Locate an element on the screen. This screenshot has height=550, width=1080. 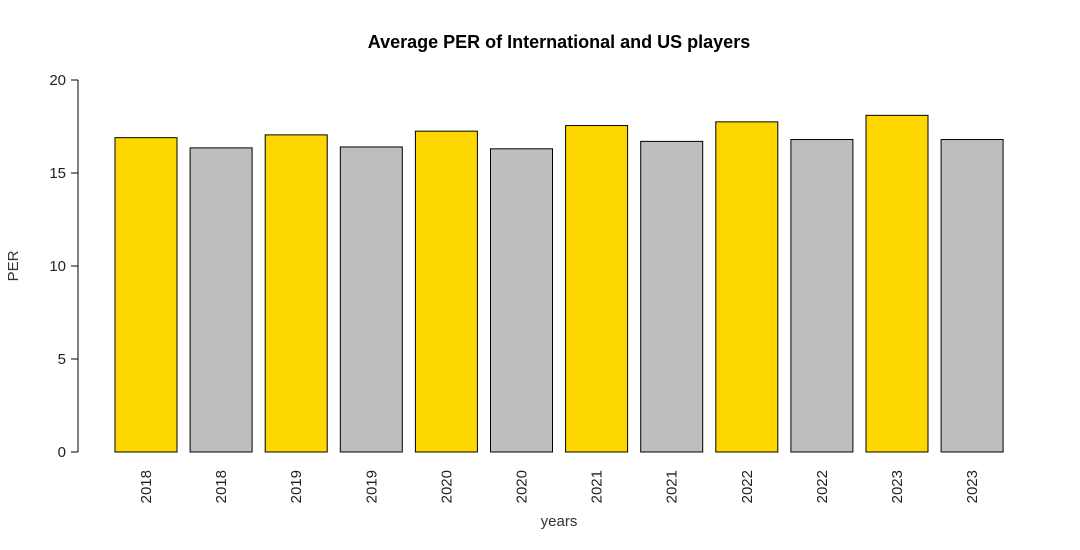
y-axis-ticks: 0 5 10 15 20 is located at coordinates (63, 266).